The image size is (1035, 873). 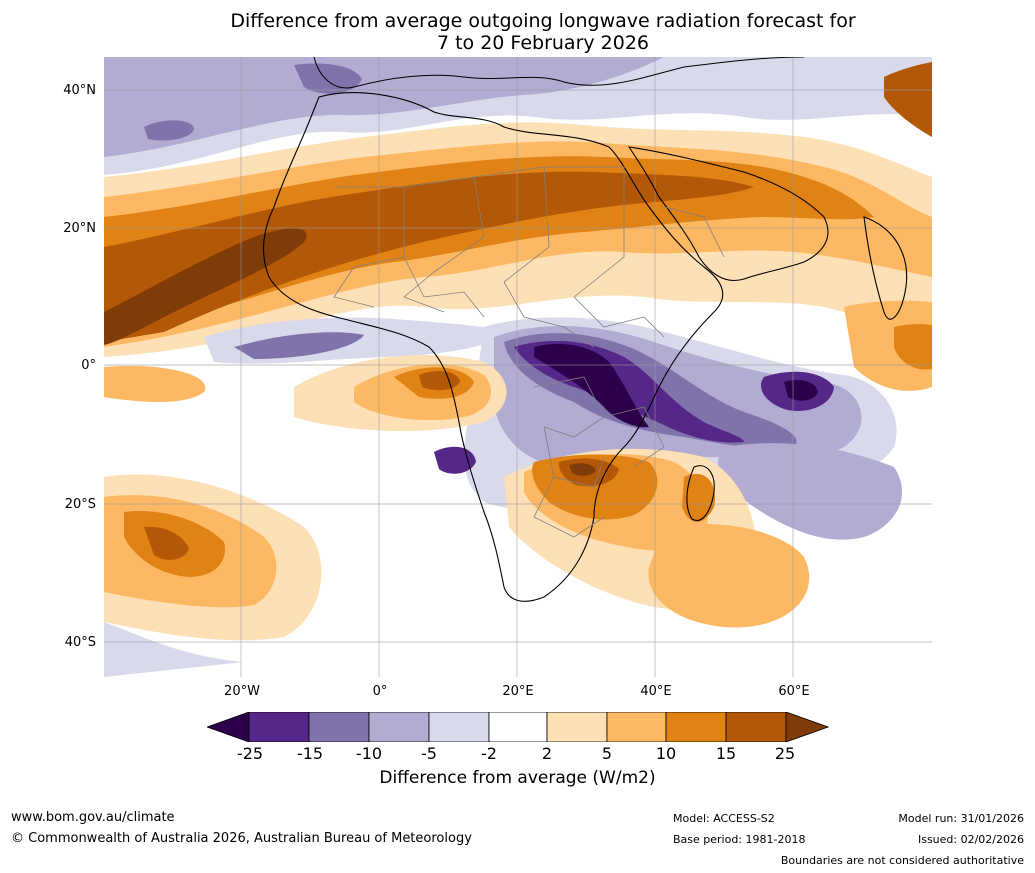 What do you see at coordinates (429, 753) in the screenshot?
I see `colorbar-tick-m5: -5` at bounding box center [429, 753].